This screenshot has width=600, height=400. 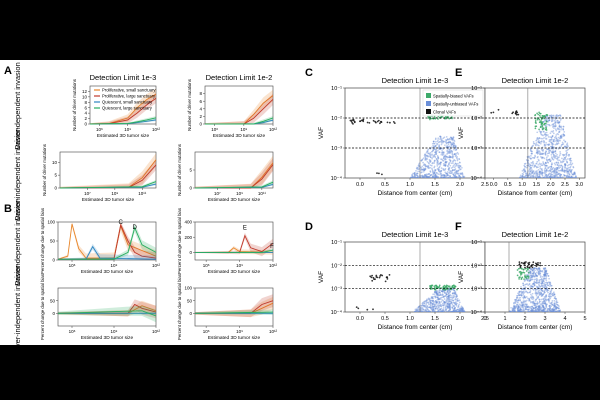 I want to click on y-tick-label: 10⁻², so click(x=336, y=266).